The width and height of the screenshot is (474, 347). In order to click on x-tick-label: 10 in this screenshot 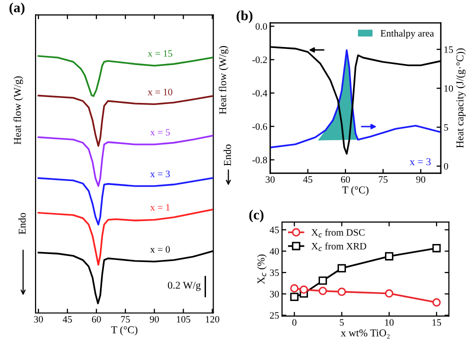, I will do `click(389, 322)`.